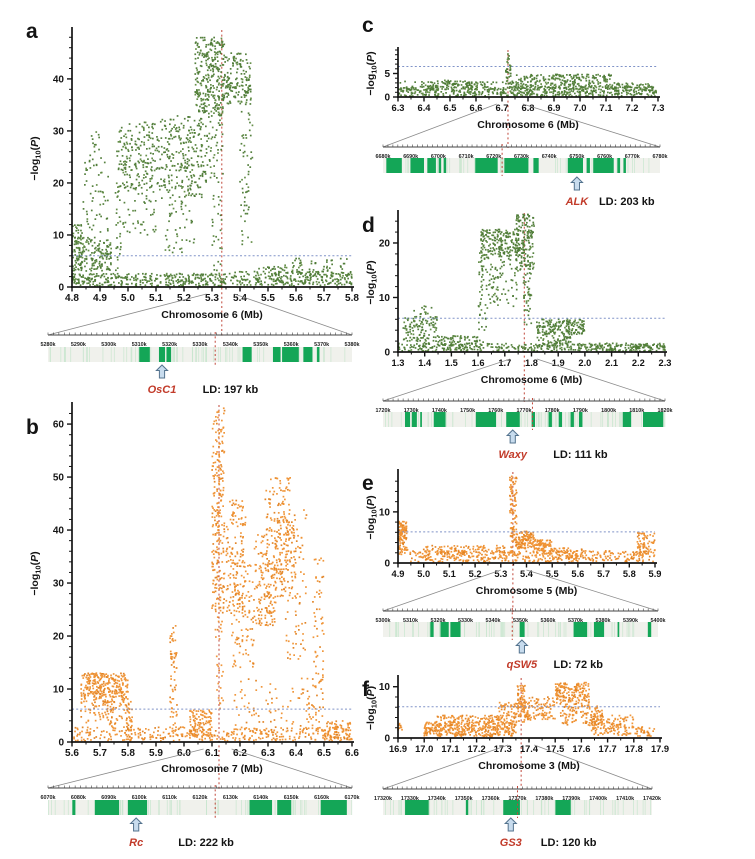 This screenshot has width=755, height=859. I want to click on panel-c-track-tick-label: 6720k, so click(493, 157).